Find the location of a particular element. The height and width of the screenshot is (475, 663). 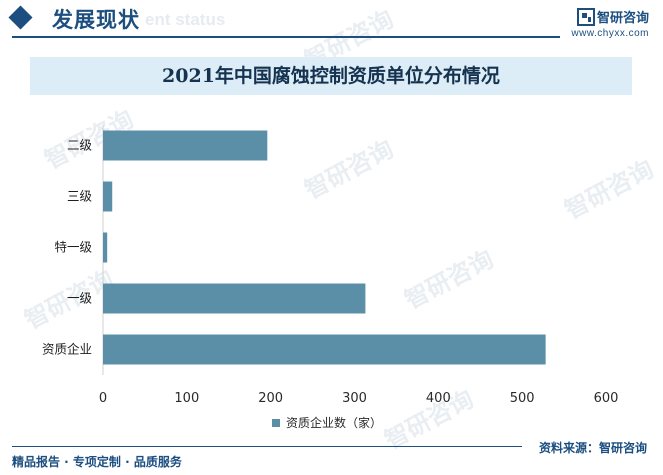

category-label: 资质企业 is located at coordinates (67, 349).